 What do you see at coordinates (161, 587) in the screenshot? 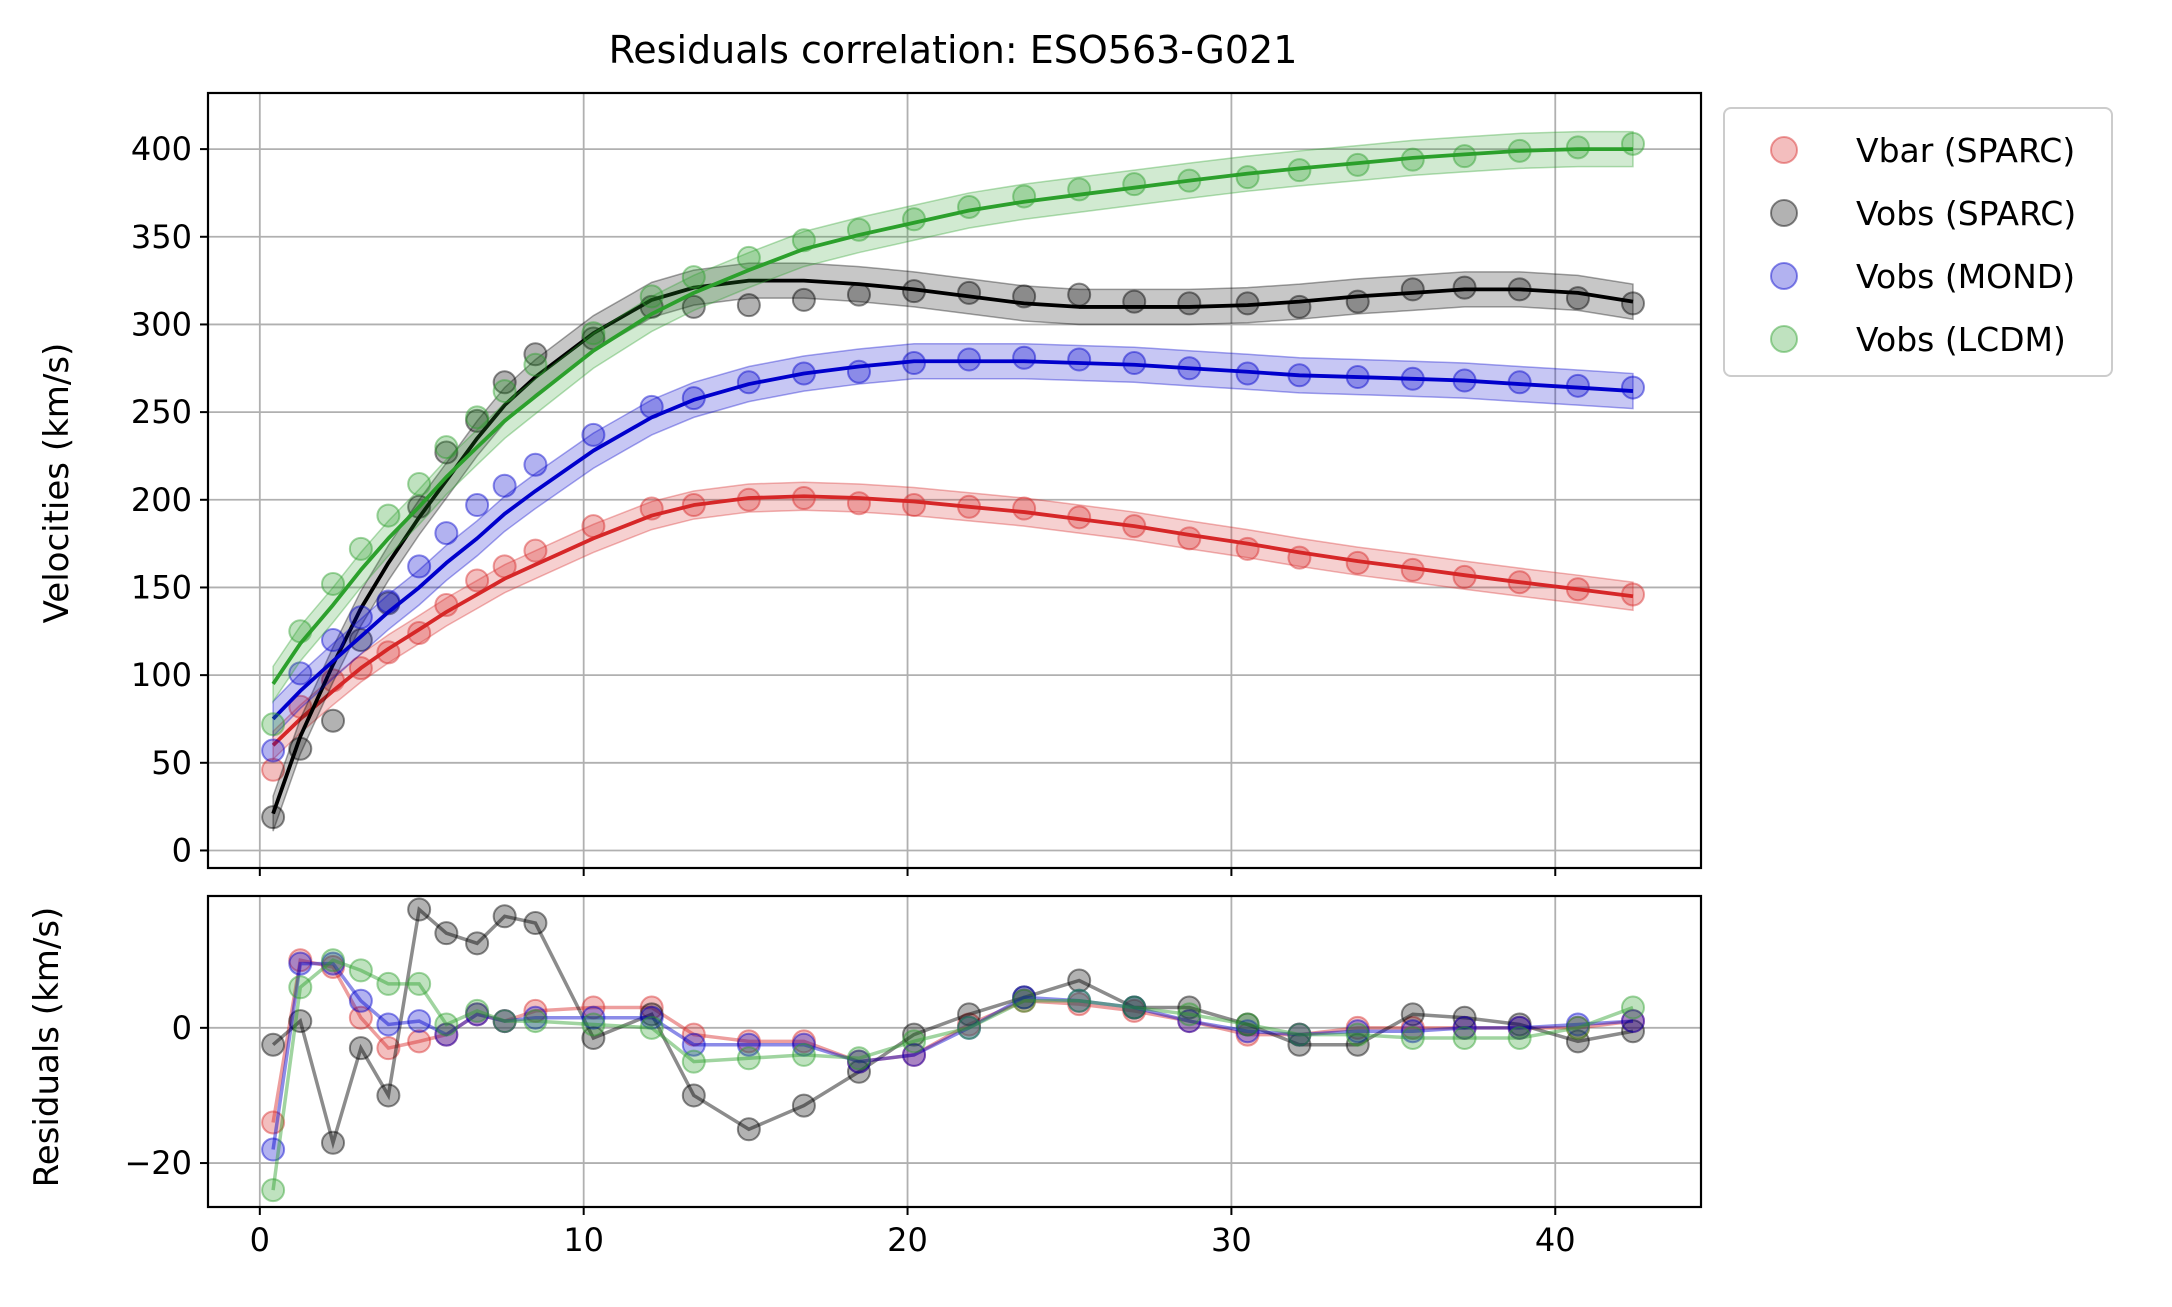
I see `velocity-y-tick-label: 150` at bounding box center [161, 587].